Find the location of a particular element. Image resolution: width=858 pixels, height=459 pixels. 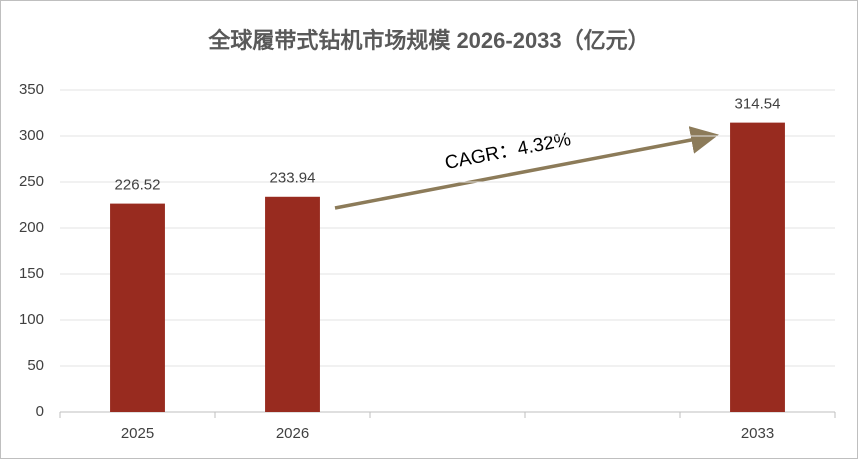

y-tick-label: 100 is located at coordinates (31, 319).